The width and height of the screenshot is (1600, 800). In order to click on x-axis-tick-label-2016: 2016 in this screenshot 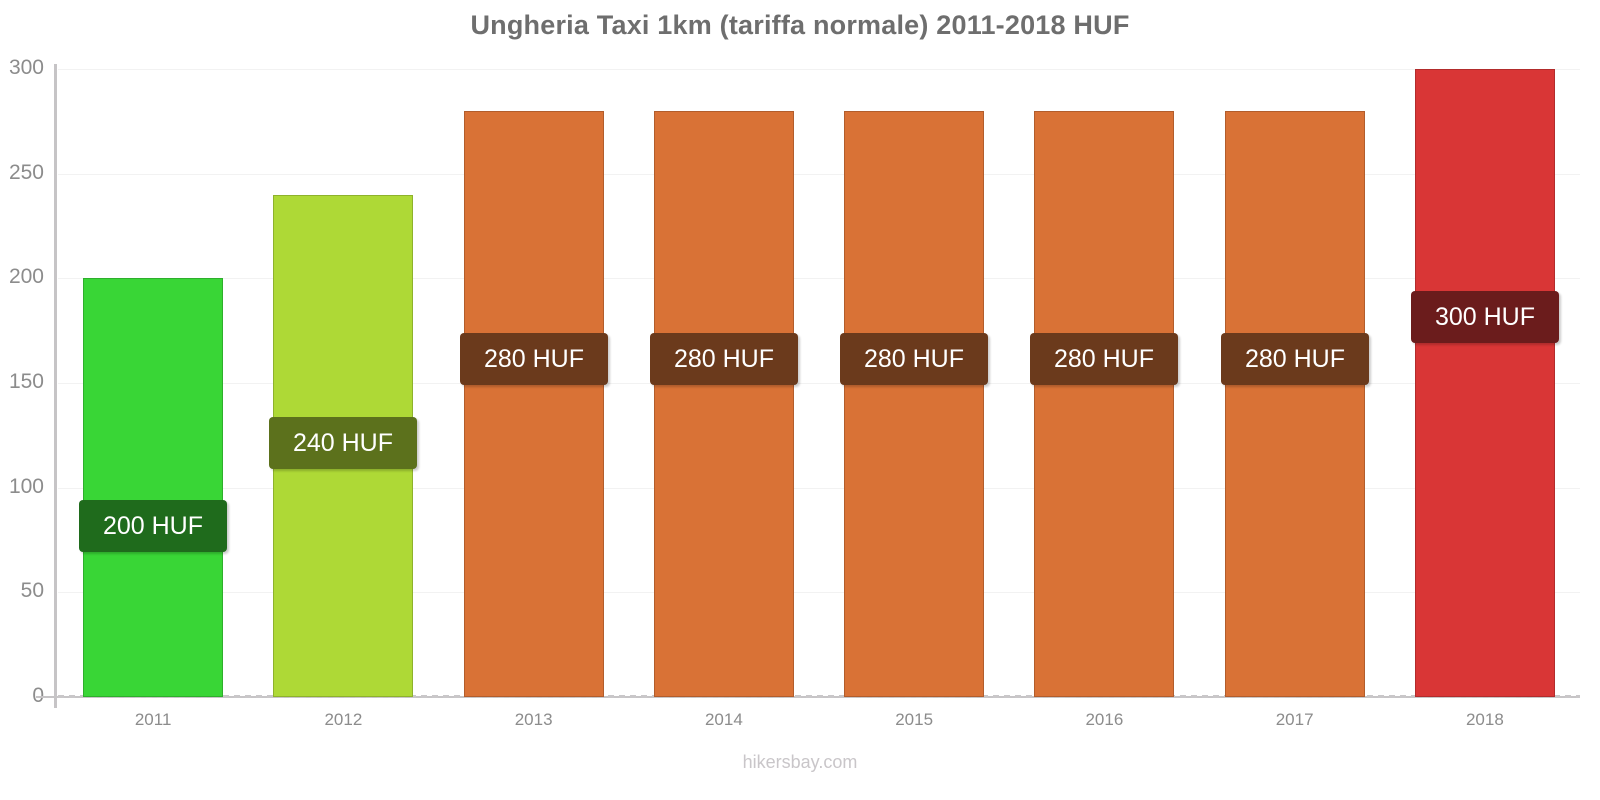, I will do `click(1104, 719)`.